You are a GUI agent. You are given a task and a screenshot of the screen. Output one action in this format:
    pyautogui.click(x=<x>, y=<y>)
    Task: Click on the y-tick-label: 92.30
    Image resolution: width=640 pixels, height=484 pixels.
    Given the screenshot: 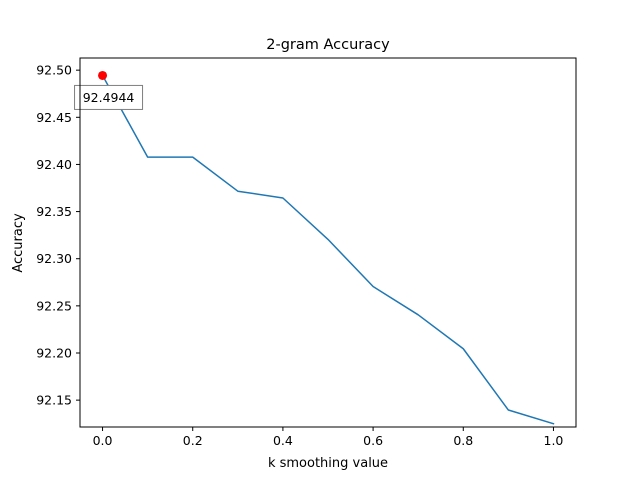 What is the action you would take?
    pyautogui.click(x=54, y=258)
    